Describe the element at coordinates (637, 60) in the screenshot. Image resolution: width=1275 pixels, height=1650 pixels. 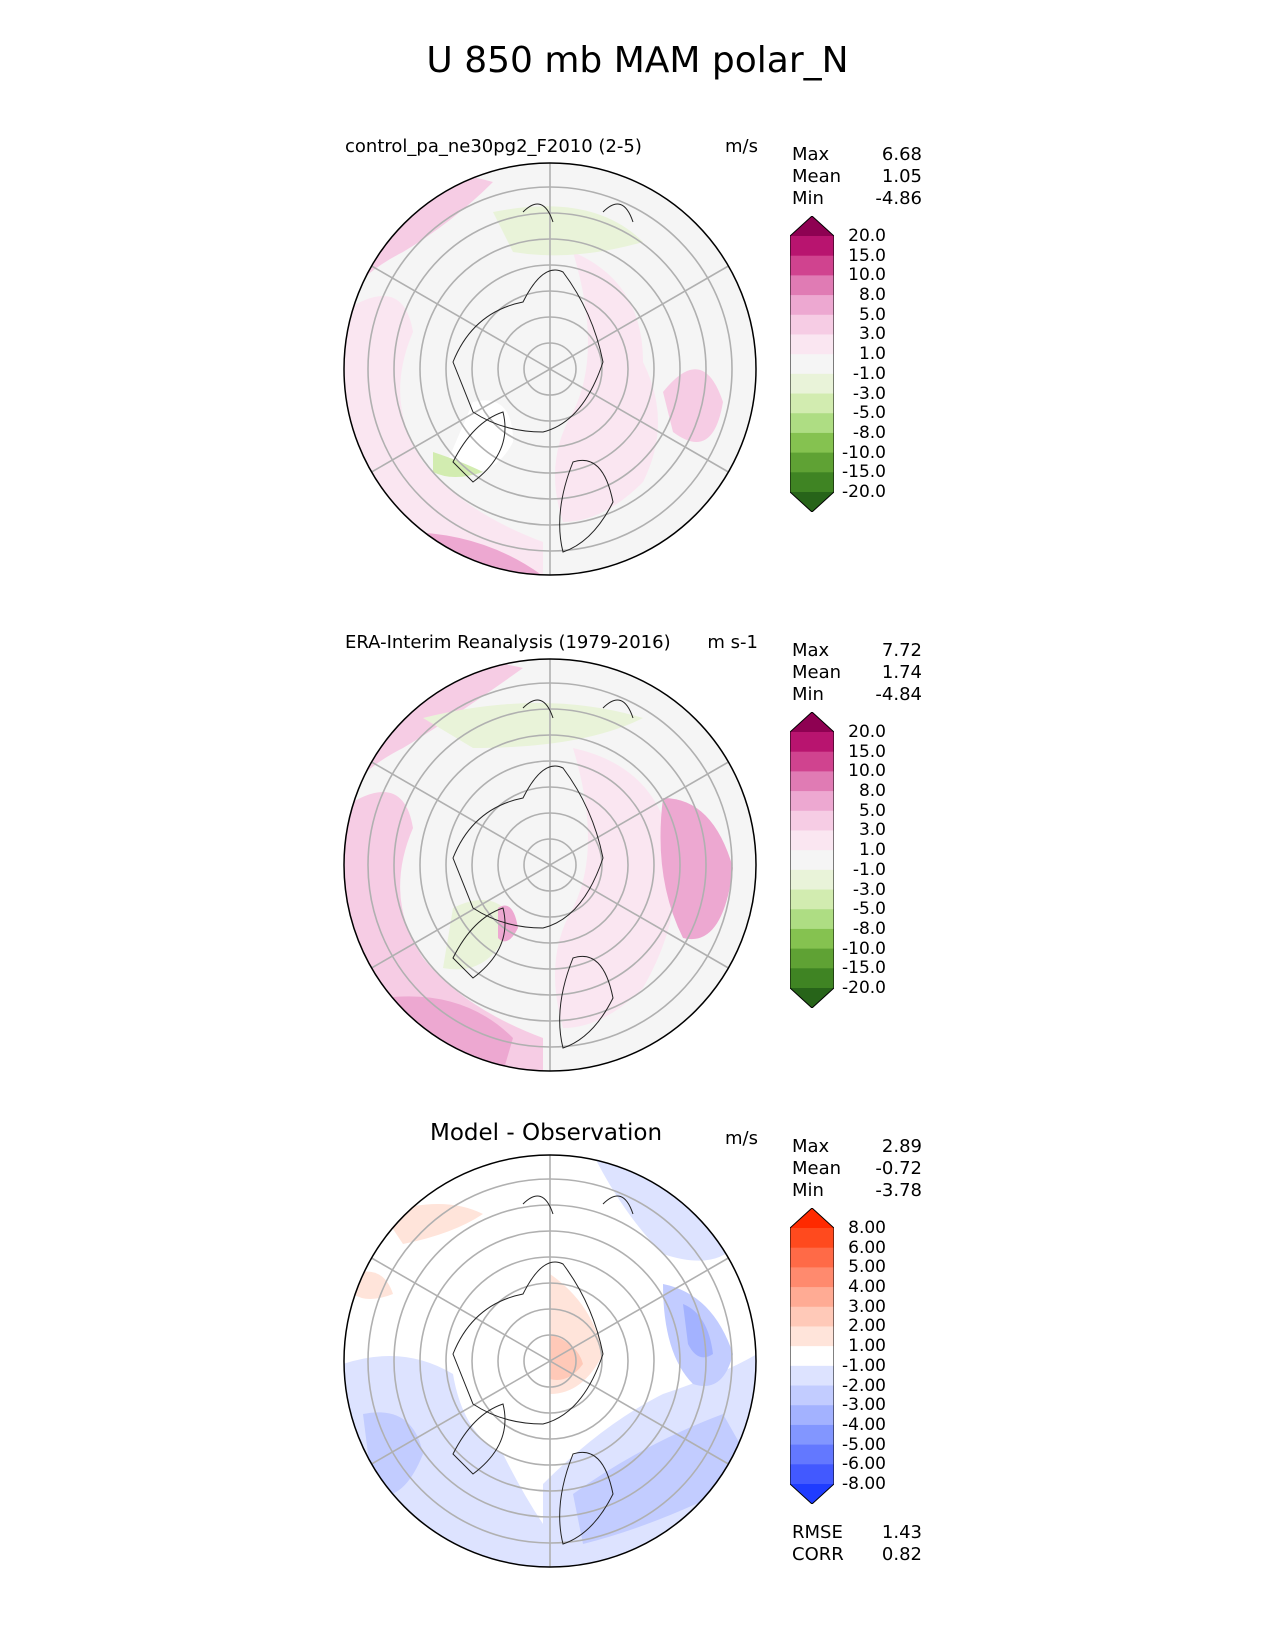
I see `figure-title: U 850 mb MAM polar_N` at that location.